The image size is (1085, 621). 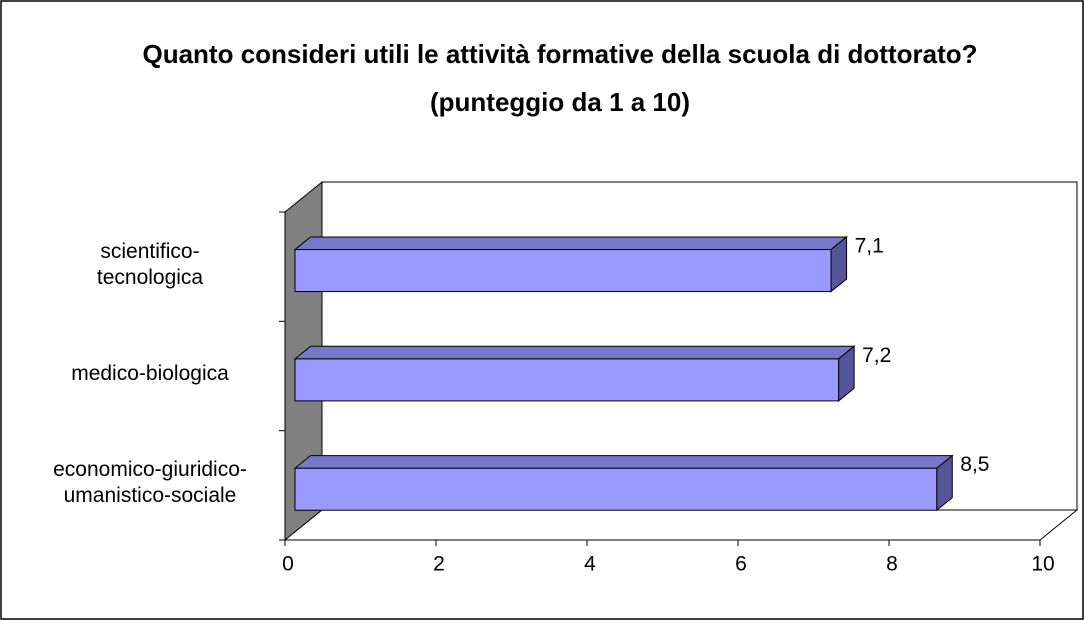 I want to click on value-label: 7,2, so click(x=876, y=355).